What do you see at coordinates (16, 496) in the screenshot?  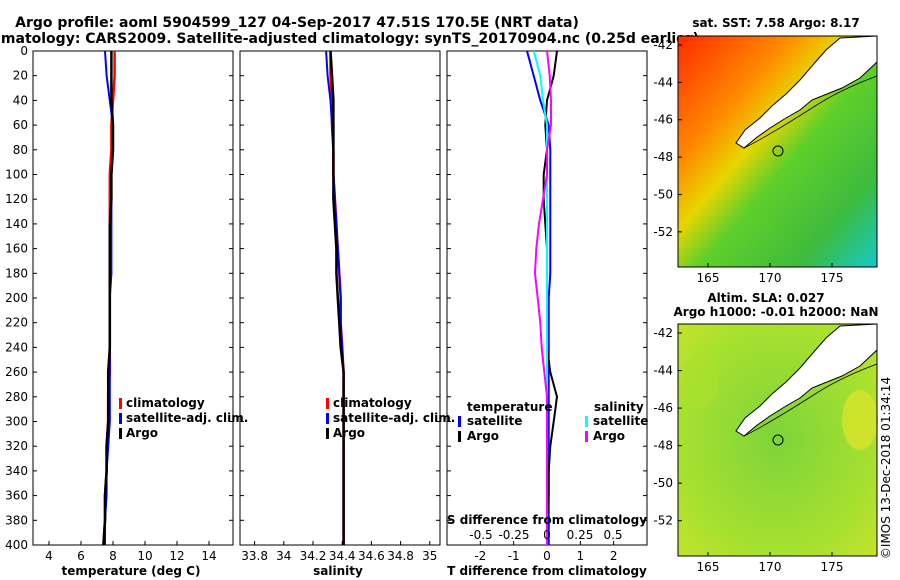 I see `depth-tick-label: 360` at bounding box center [16, 496].